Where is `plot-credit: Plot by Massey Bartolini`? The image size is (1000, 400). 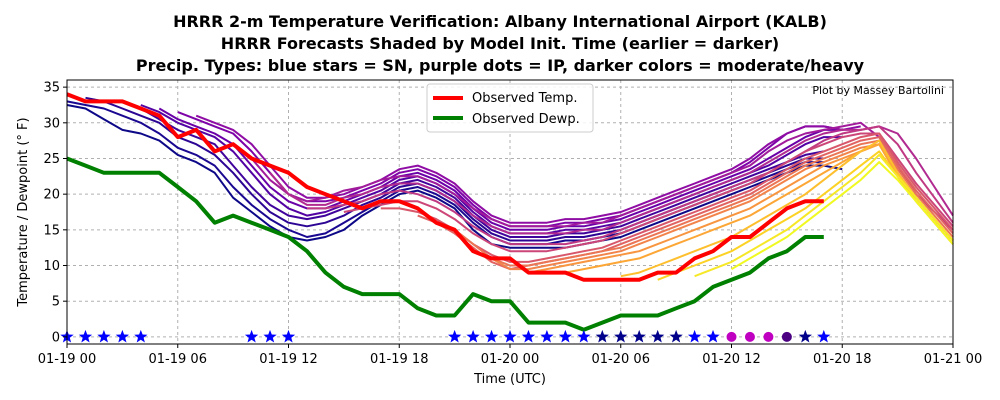 plot-credit: Plot by Massey Bartolini is located at coordinates (878, 90).